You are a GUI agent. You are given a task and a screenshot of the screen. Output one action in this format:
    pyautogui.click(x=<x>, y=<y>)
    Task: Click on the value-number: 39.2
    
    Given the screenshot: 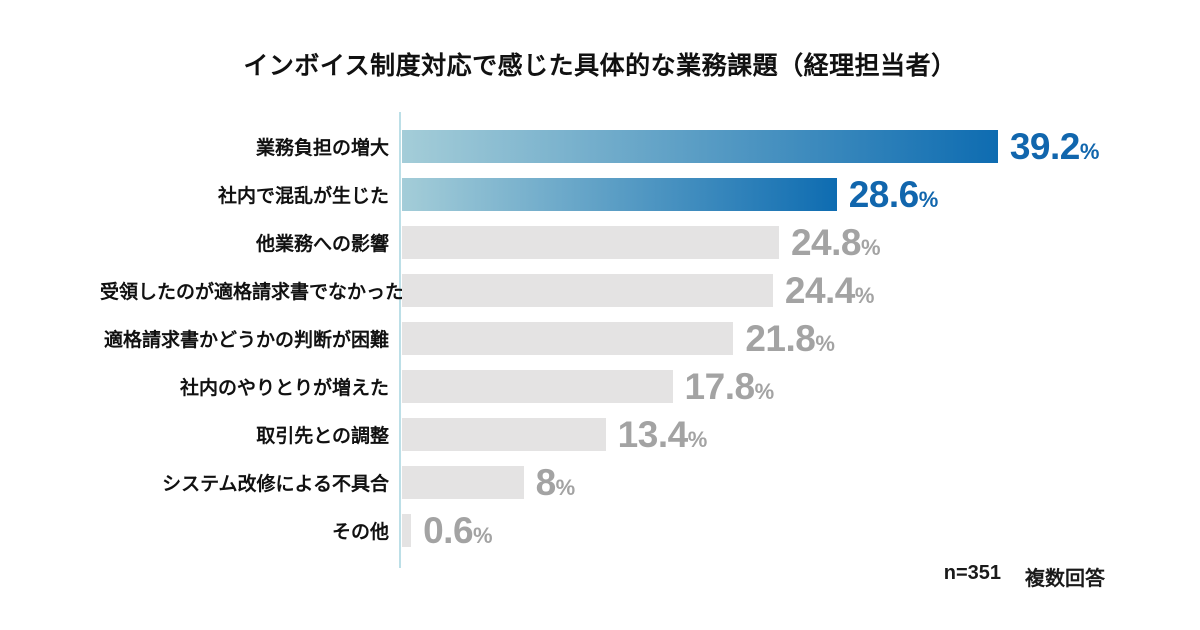 What is the action you would take?
    pyautogui.click(x=1045, y=146)
    